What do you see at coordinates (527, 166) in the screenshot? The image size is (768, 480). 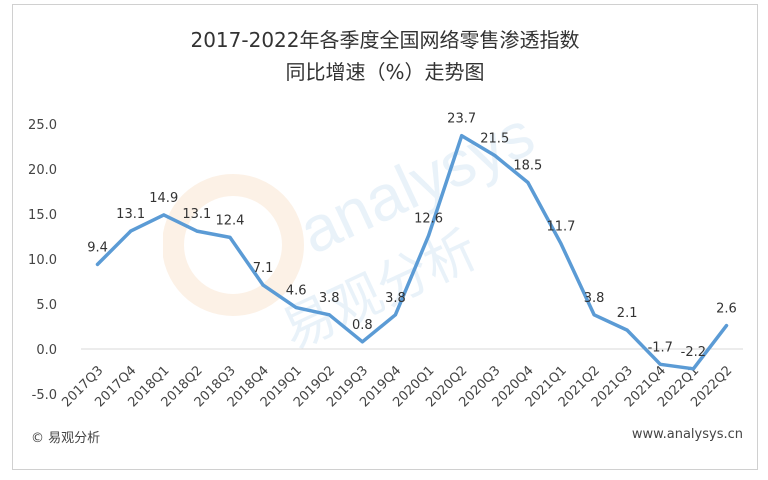 I see `data-label: 18.5` at bounding box center [527, 166].